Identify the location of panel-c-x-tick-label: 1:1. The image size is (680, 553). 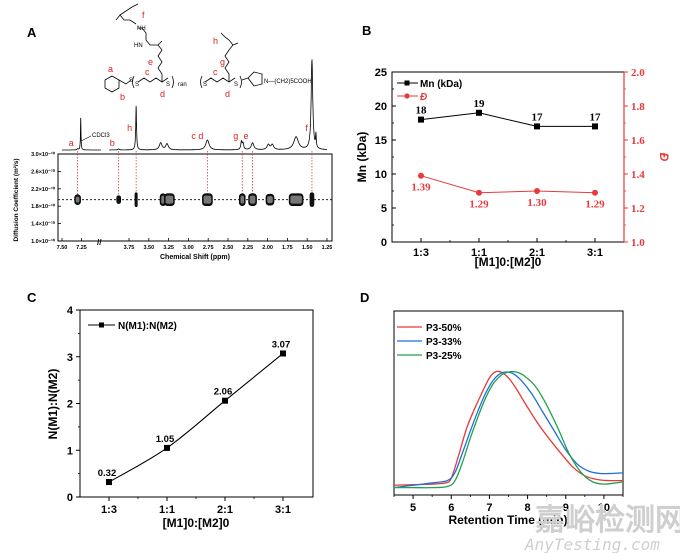
(167, 510).